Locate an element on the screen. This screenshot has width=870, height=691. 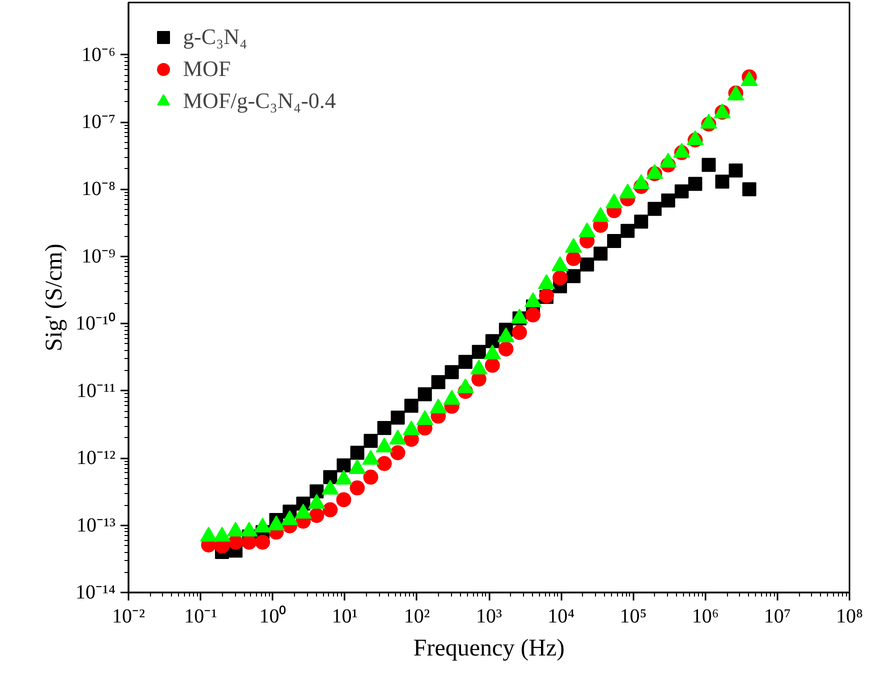
y-tick-label: 10⁻¹⁴ is located at coordinates (96, 593).